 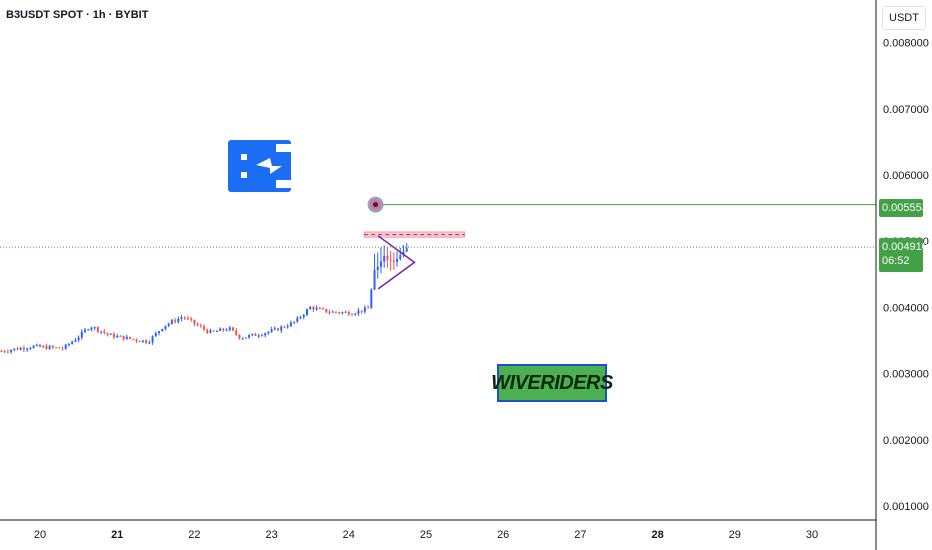 I want to click on time-tick-label: 22, so click(x=194, y=535).